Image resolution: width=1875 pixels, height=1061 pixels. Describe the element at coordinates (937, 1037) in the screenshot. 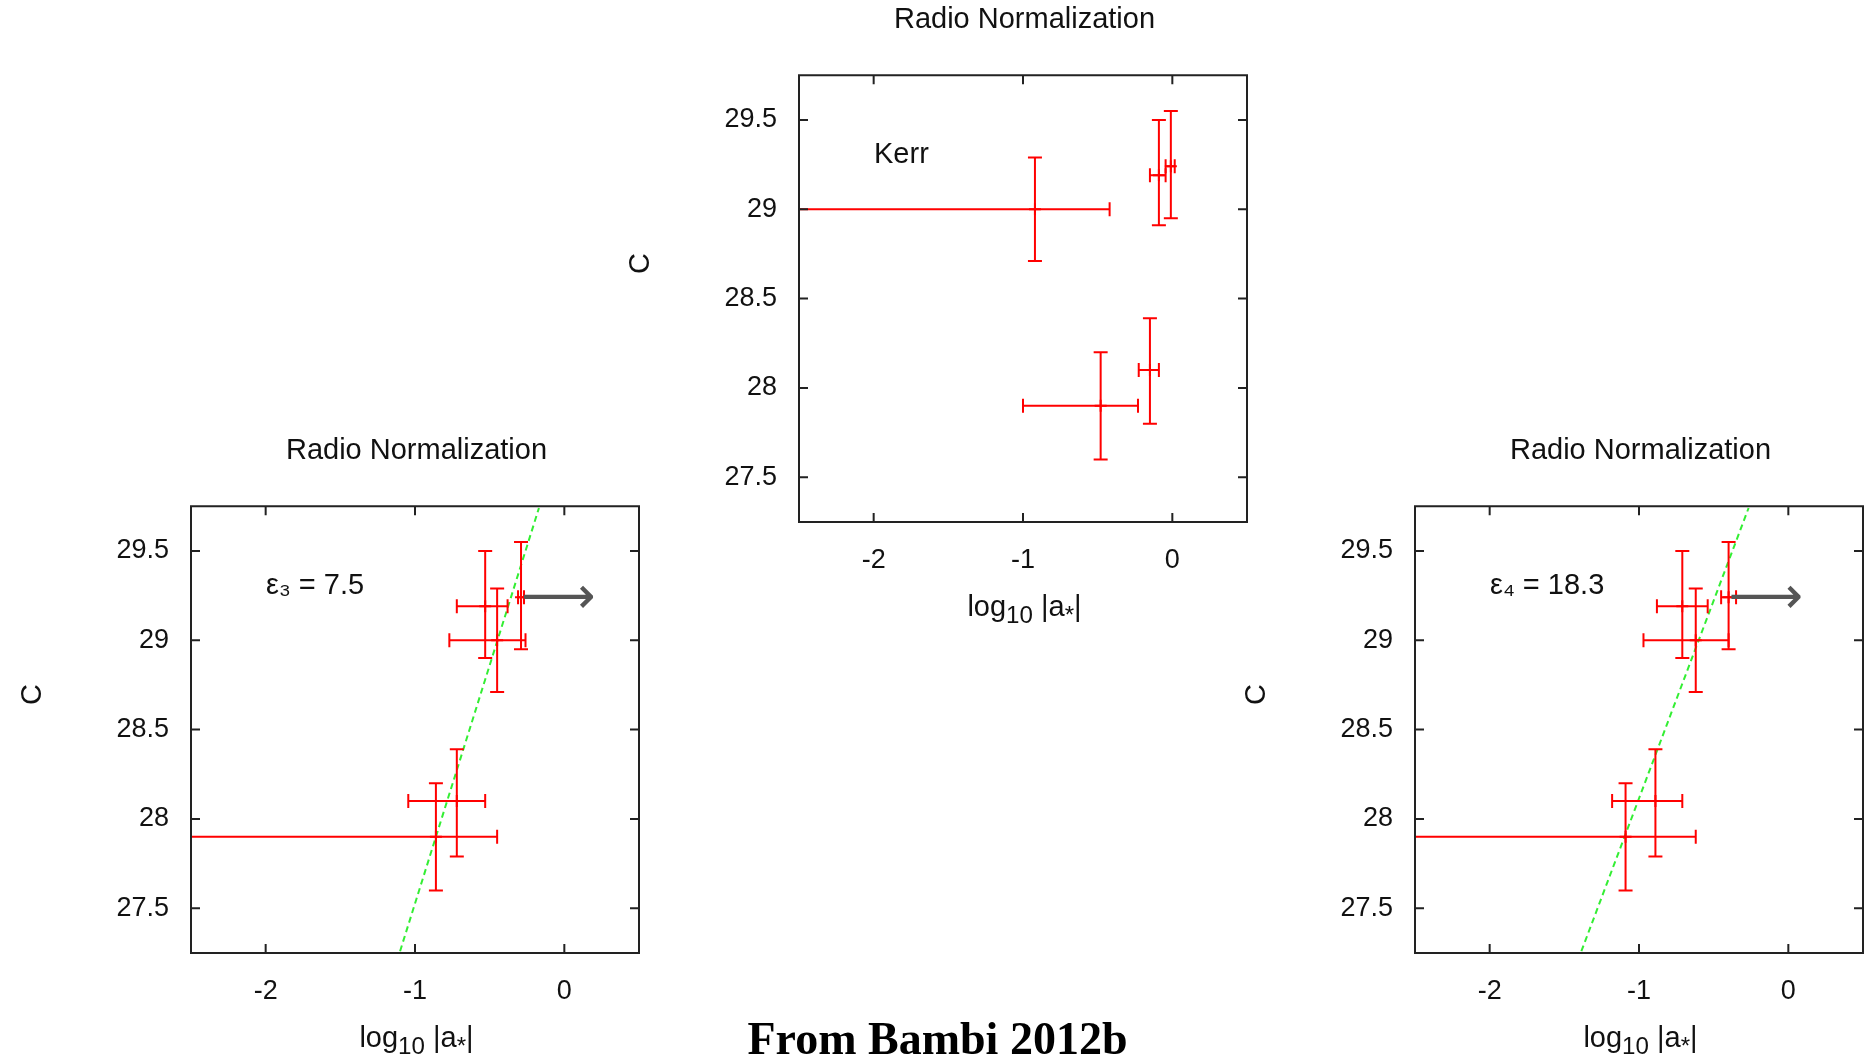

I see `text: From Bambi 2012b` at that location.